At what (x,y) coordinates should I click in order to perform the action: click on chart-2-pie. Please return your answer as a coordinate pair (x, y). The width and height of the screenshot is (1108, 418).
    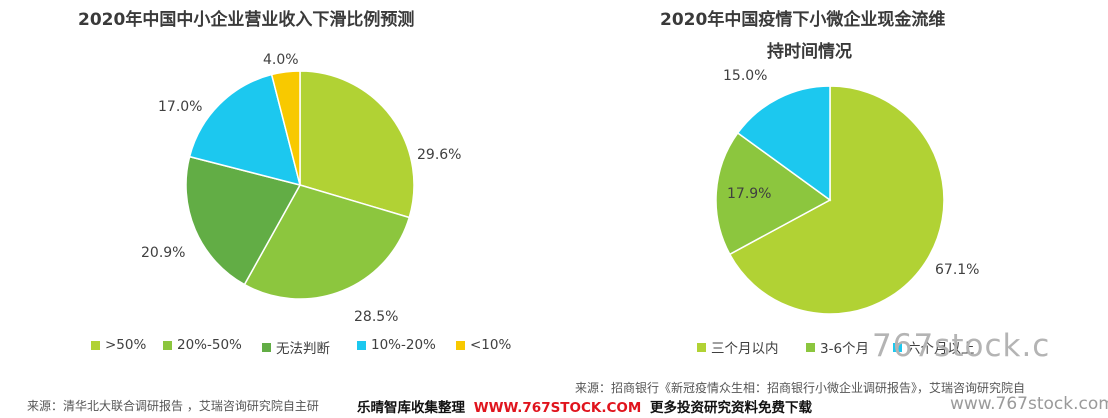
    Looking at the image, I should click on (830, 200).